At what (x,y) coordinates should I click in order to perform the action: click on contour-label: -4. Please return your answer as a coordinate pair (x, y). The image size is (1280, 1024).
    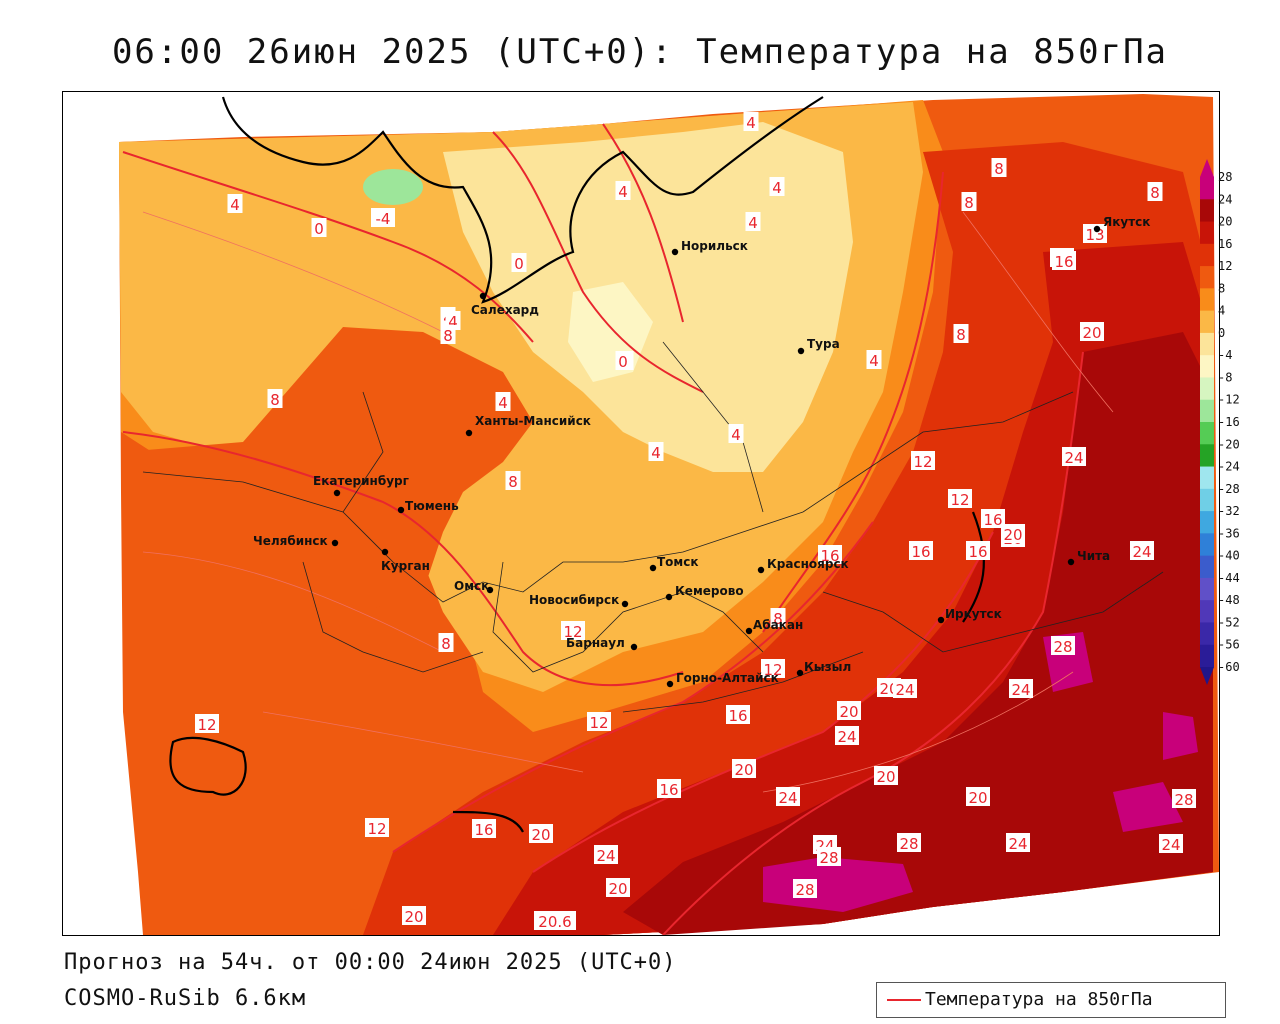
    Looking at the image, I should click on (383, 219).